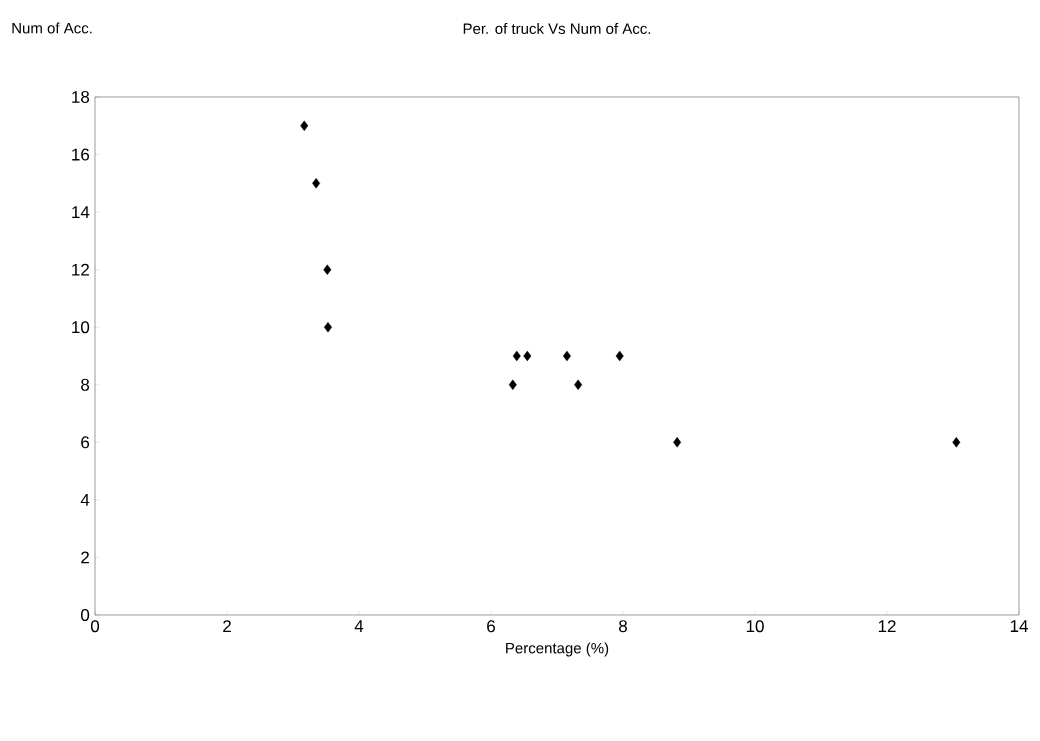 This screenshot has width=1040, height=741. I want to click on y-tick-label: 0, so click(85, 615).